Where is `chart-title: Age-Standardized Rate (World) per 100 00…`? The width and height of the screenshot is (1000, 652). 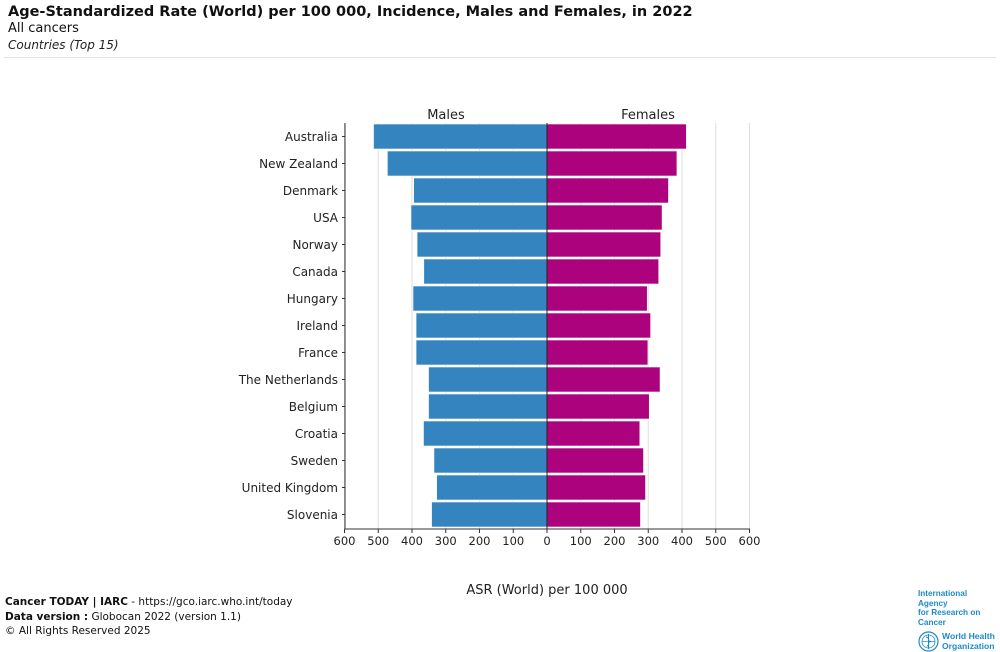
chart-title: Age-Standardized Rate (World) per 100 00… is located at coordinates (350, 12).